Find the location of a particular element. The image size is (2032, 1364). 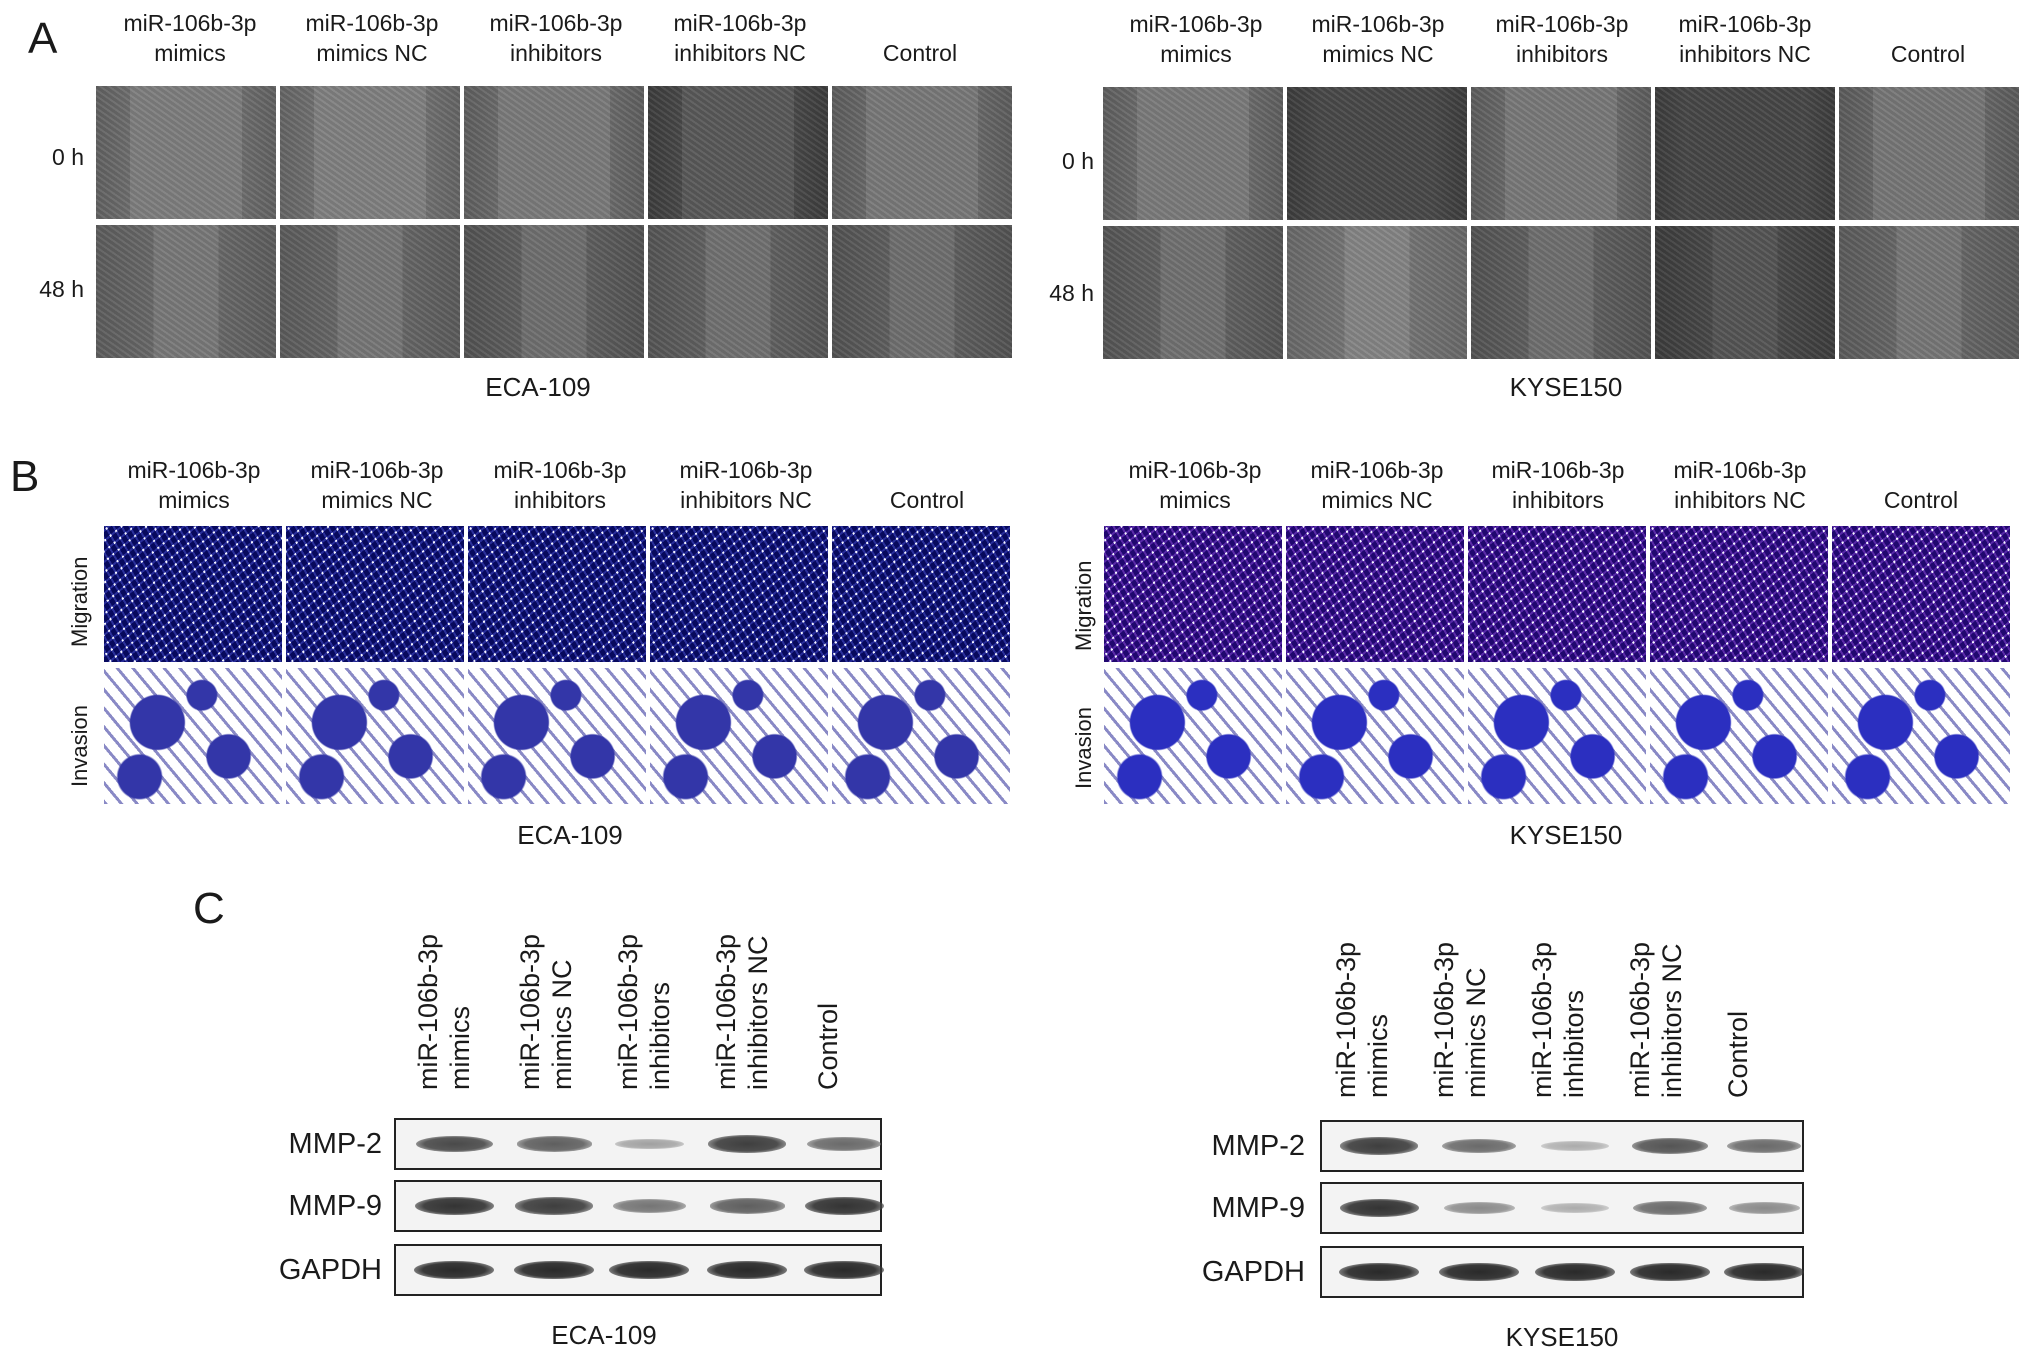

panel-b-right-row-invasion: Invasion is located at coordinates (1083, 748).